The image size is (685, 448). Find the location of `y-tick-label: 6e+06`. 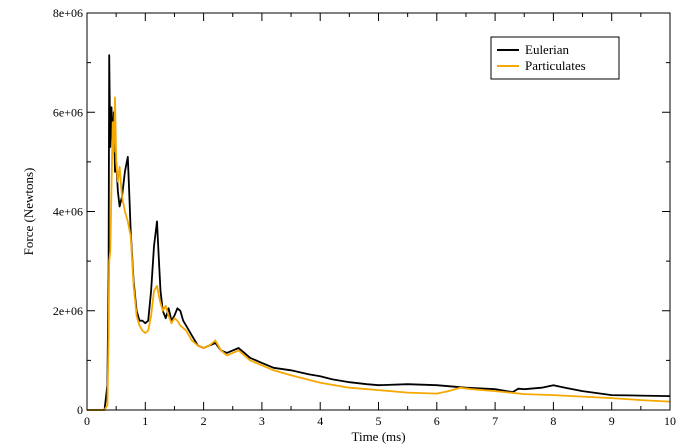

y-tick-label: 6e+06 is located at coordinates (68, 112).